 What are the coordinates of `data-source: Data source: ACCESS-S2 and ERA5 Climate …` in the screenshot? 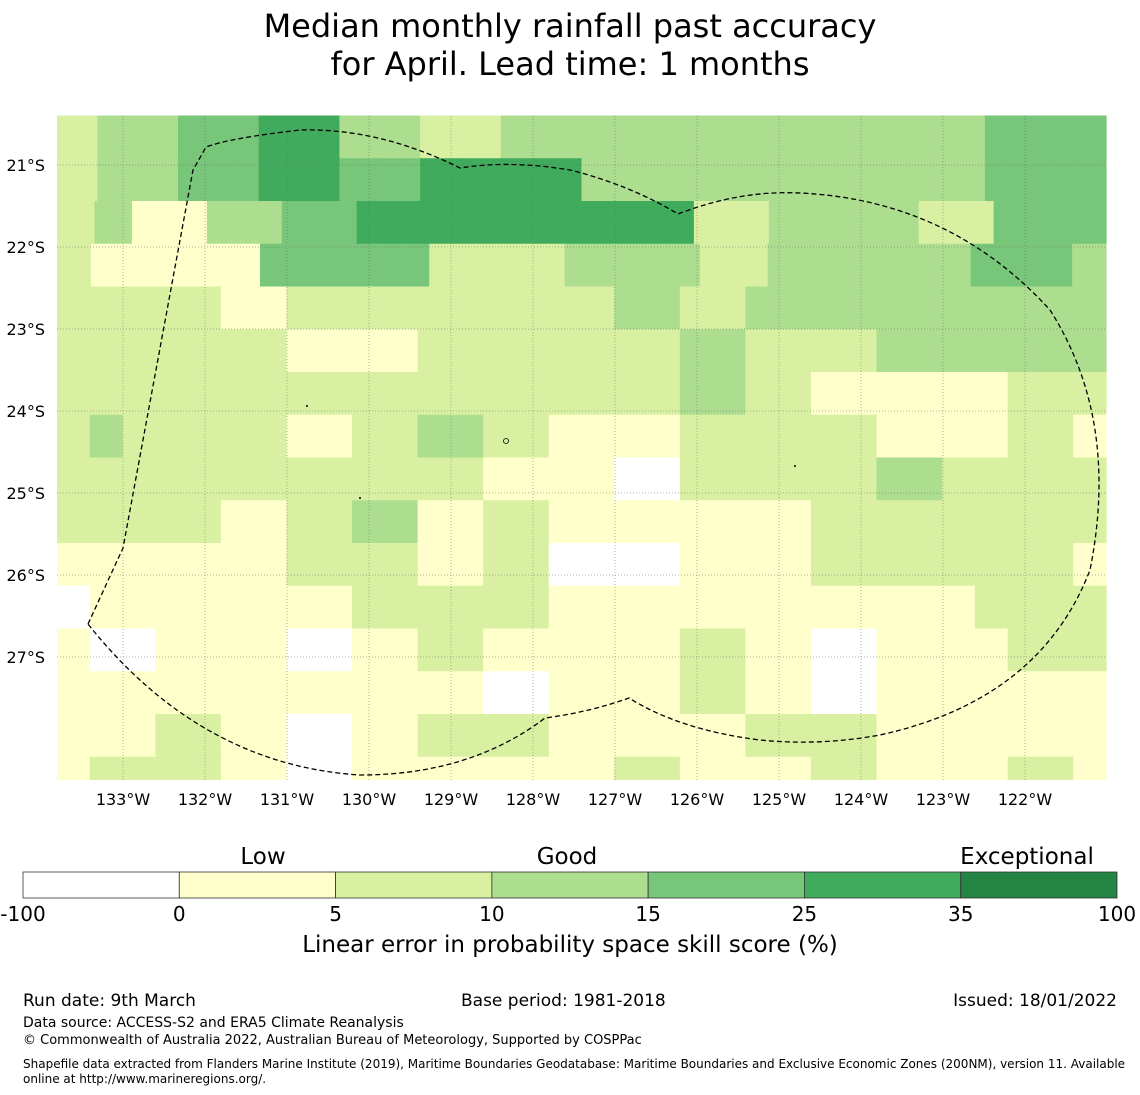 It's located at (213, 1023).